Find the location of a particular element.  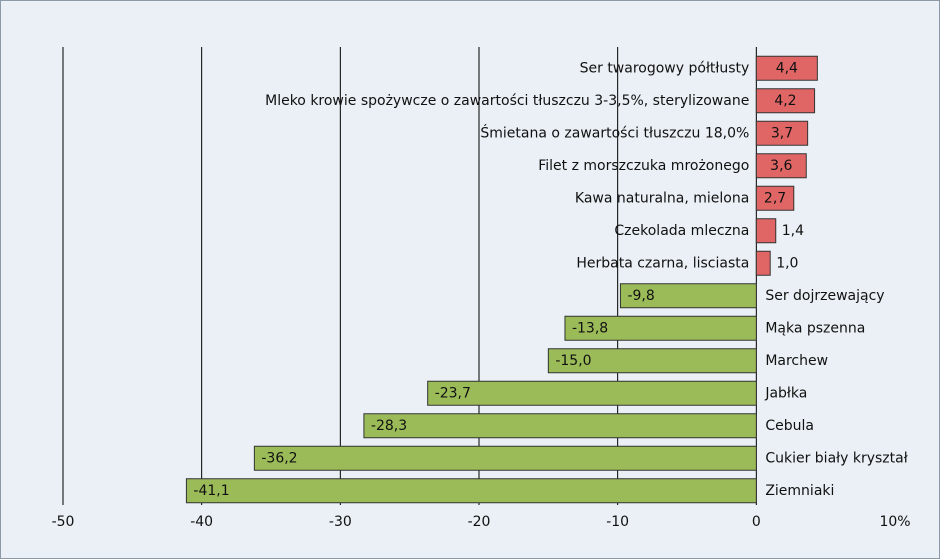

value-label: 3,6 is located at coordinates (781, 166).